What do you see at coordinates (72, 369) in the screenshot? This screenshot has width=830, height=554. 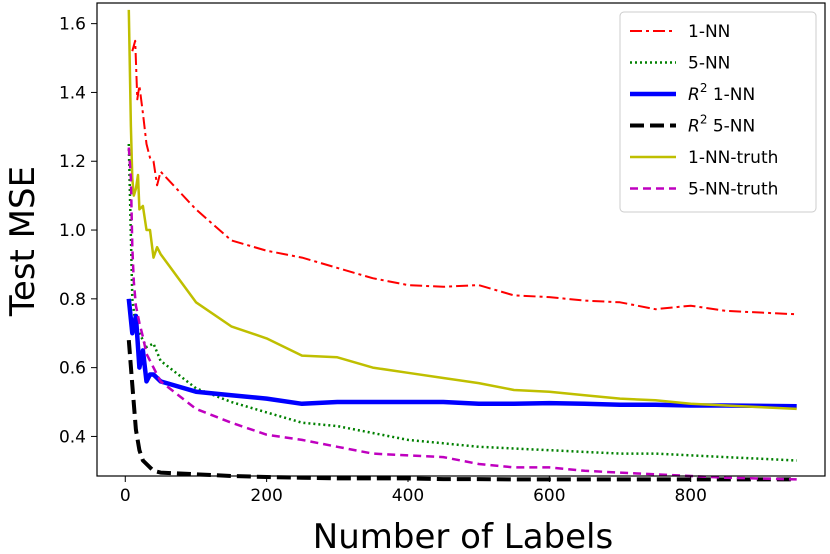 I see `y-tick-label: 0.6` at bounding box center [72, 369].